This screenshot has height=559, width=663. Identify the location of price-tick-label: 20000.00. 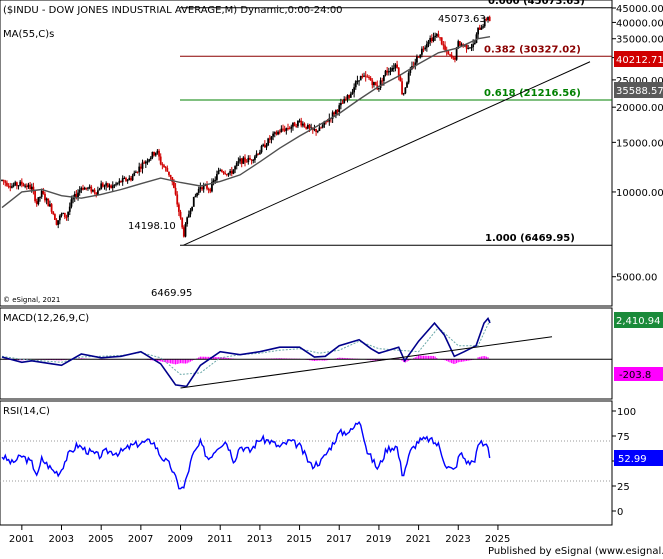
(639, 108).